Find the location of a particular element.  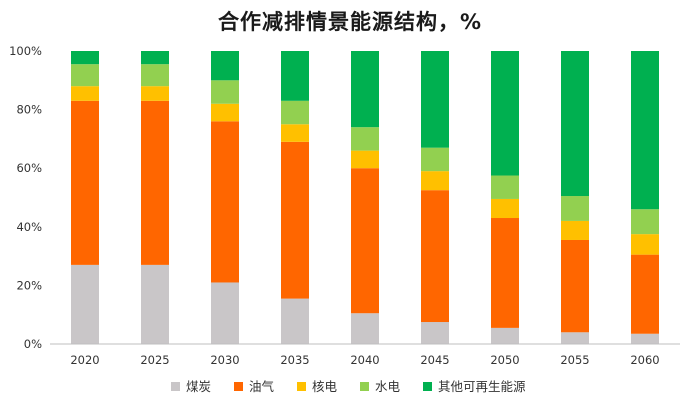

bar-segment-油气-2060 is located at coordinates (645, 294).